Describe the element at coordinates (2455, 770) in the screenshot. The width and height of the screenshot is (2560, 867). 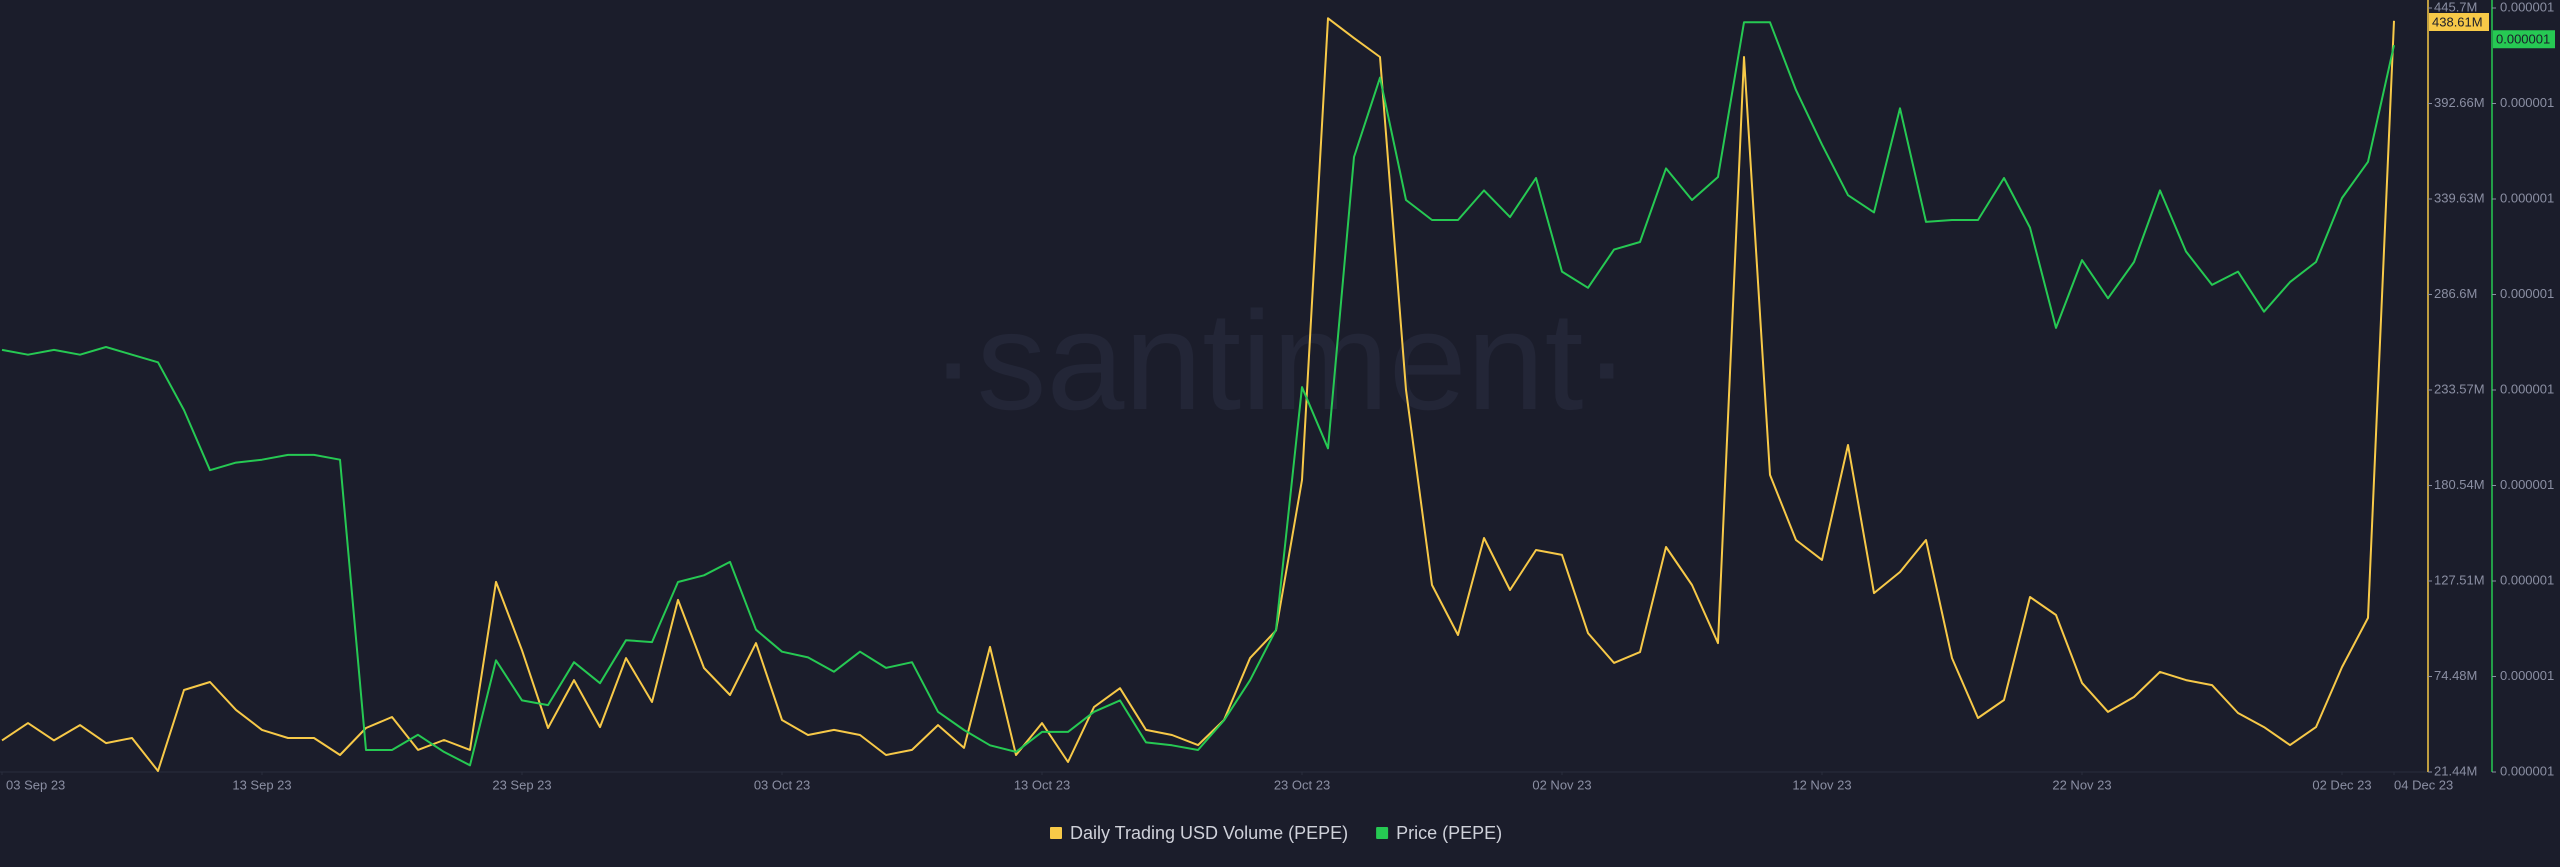
I see `y-tick-label: 21.44M` at that location.